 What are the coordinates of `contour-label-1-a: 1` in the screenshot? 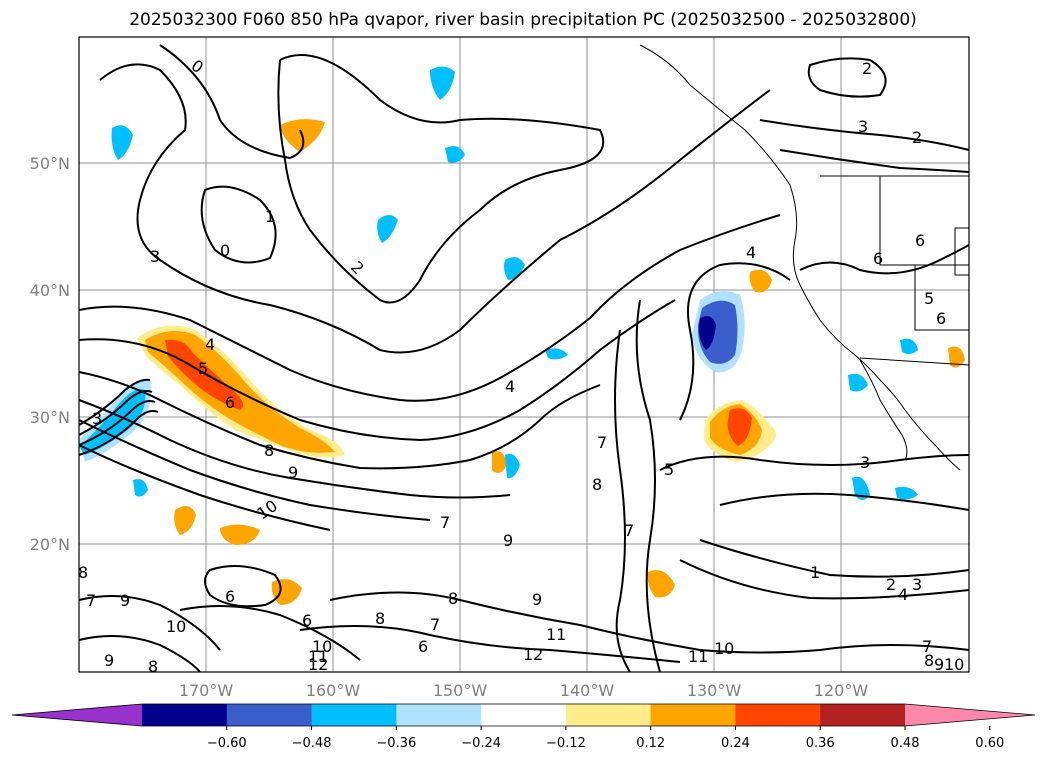 It's located at (270, 216).